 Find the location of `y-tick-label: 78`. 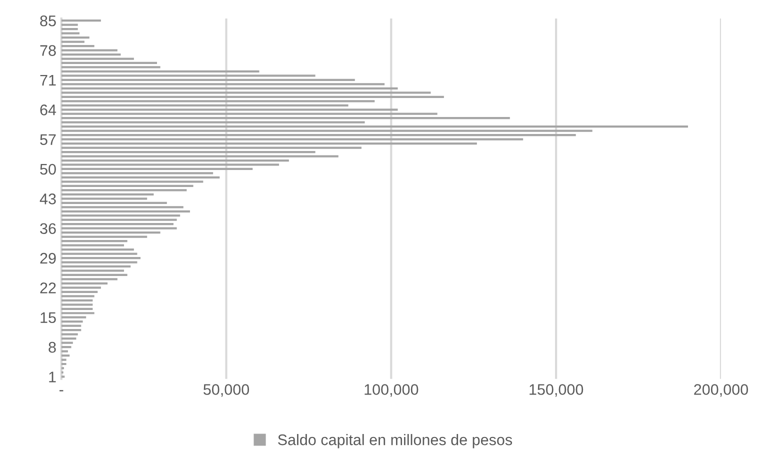

y-tick-label: 78 is located at coordinates (48, 50).